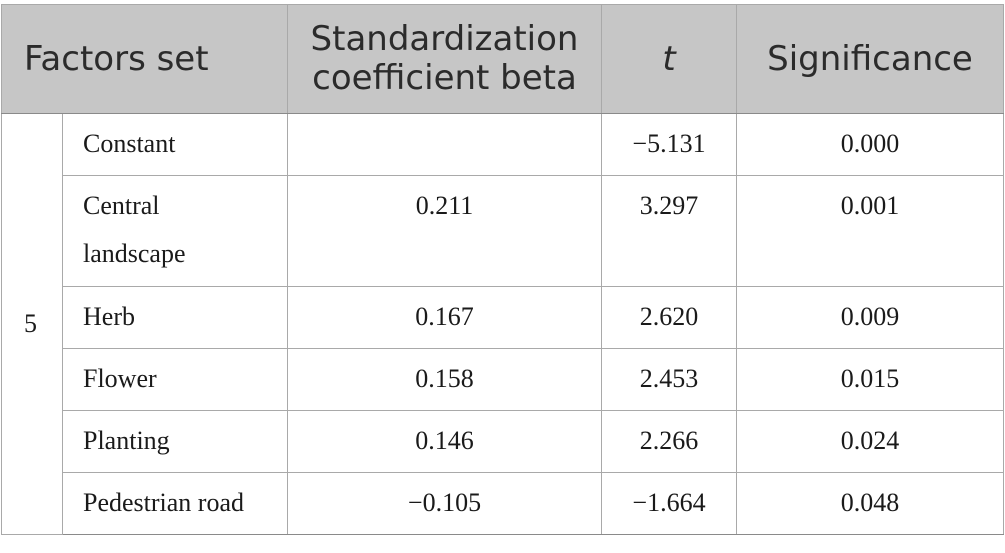 This screenshot has width=1005, height=553. Describe the element at coordinates (669, 503) in the screenshot. I see `t-cell: −1.664` at that location.